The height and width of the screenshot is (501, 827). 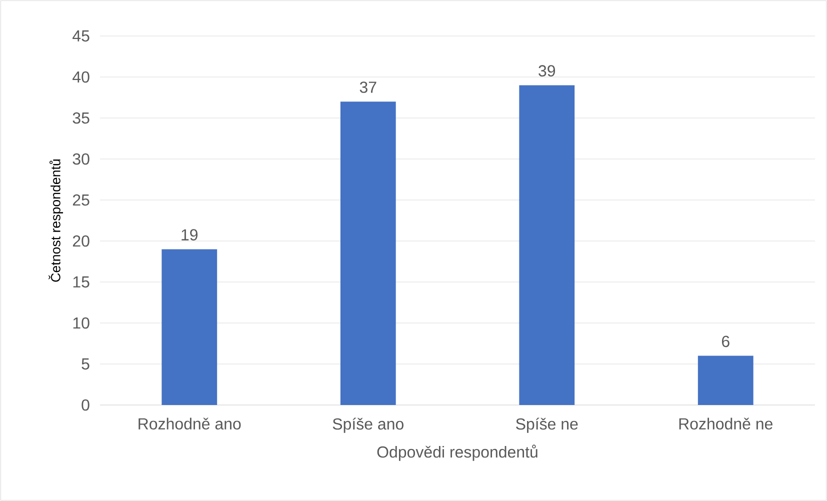 What do you see at coordinates (725, 424) in the screenshot?
I see `x-tick-label: Rozhodně ne` at bounding box center [725, 424].